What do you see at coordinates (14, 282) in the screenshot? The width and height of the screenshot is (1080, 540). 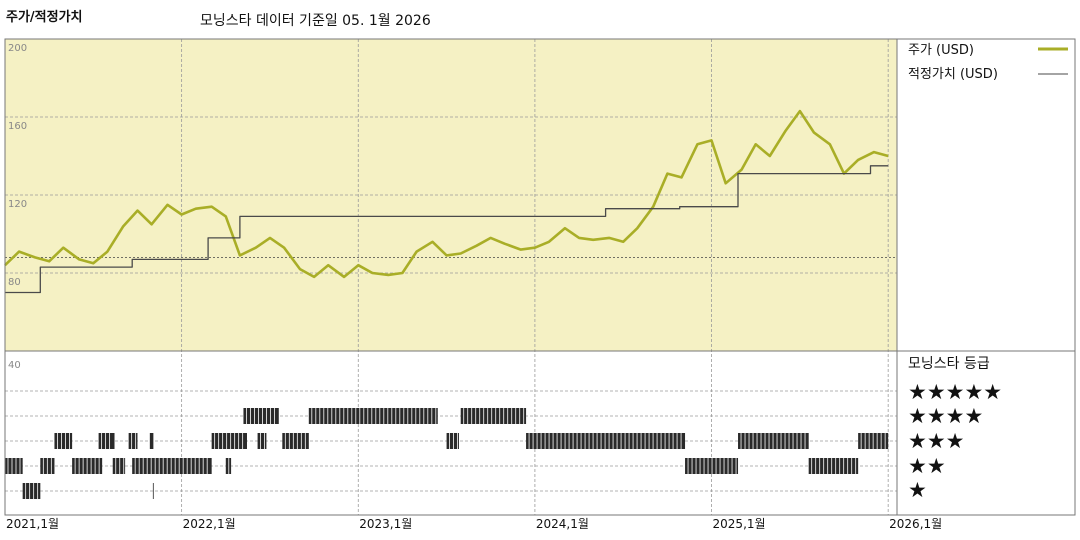 I see `y-tick-label: 80` at bounding box center [14, 282].